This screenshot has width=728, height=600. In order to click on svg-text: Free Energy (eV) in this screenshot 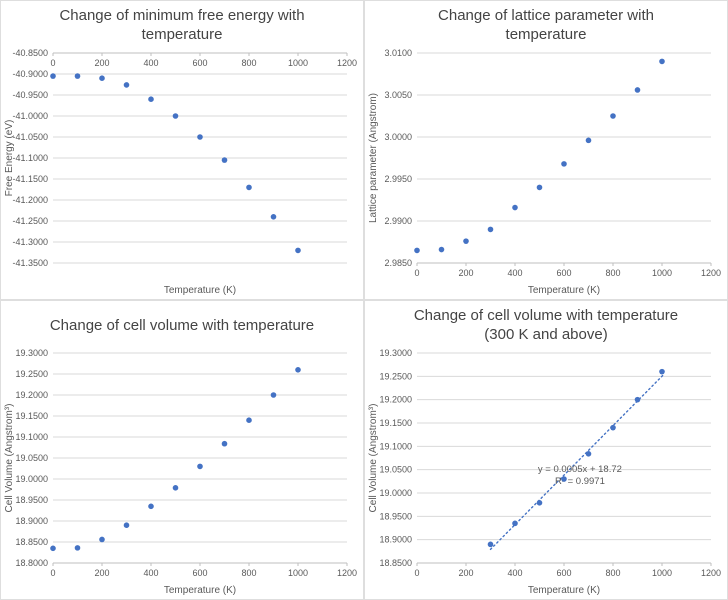, I will do `click(9, 158)`.